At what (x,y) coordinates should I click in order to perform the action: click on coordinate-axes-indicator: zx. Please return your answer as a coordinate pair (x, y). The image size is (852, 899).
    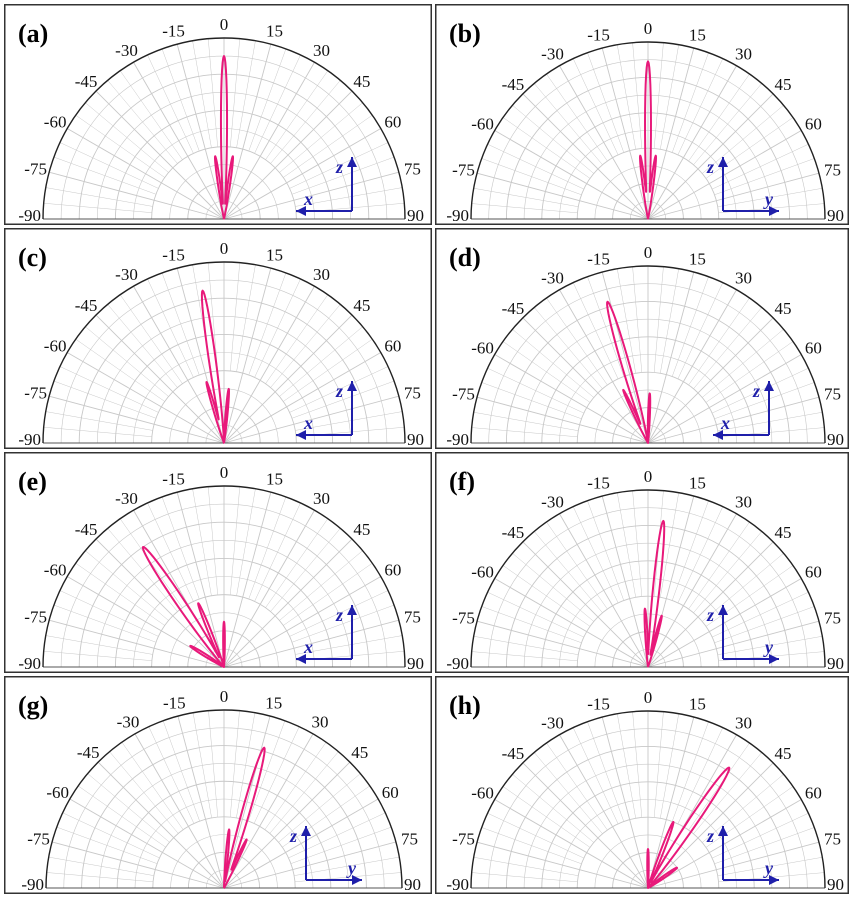
    Looking at the image, I should click on (326, 410).